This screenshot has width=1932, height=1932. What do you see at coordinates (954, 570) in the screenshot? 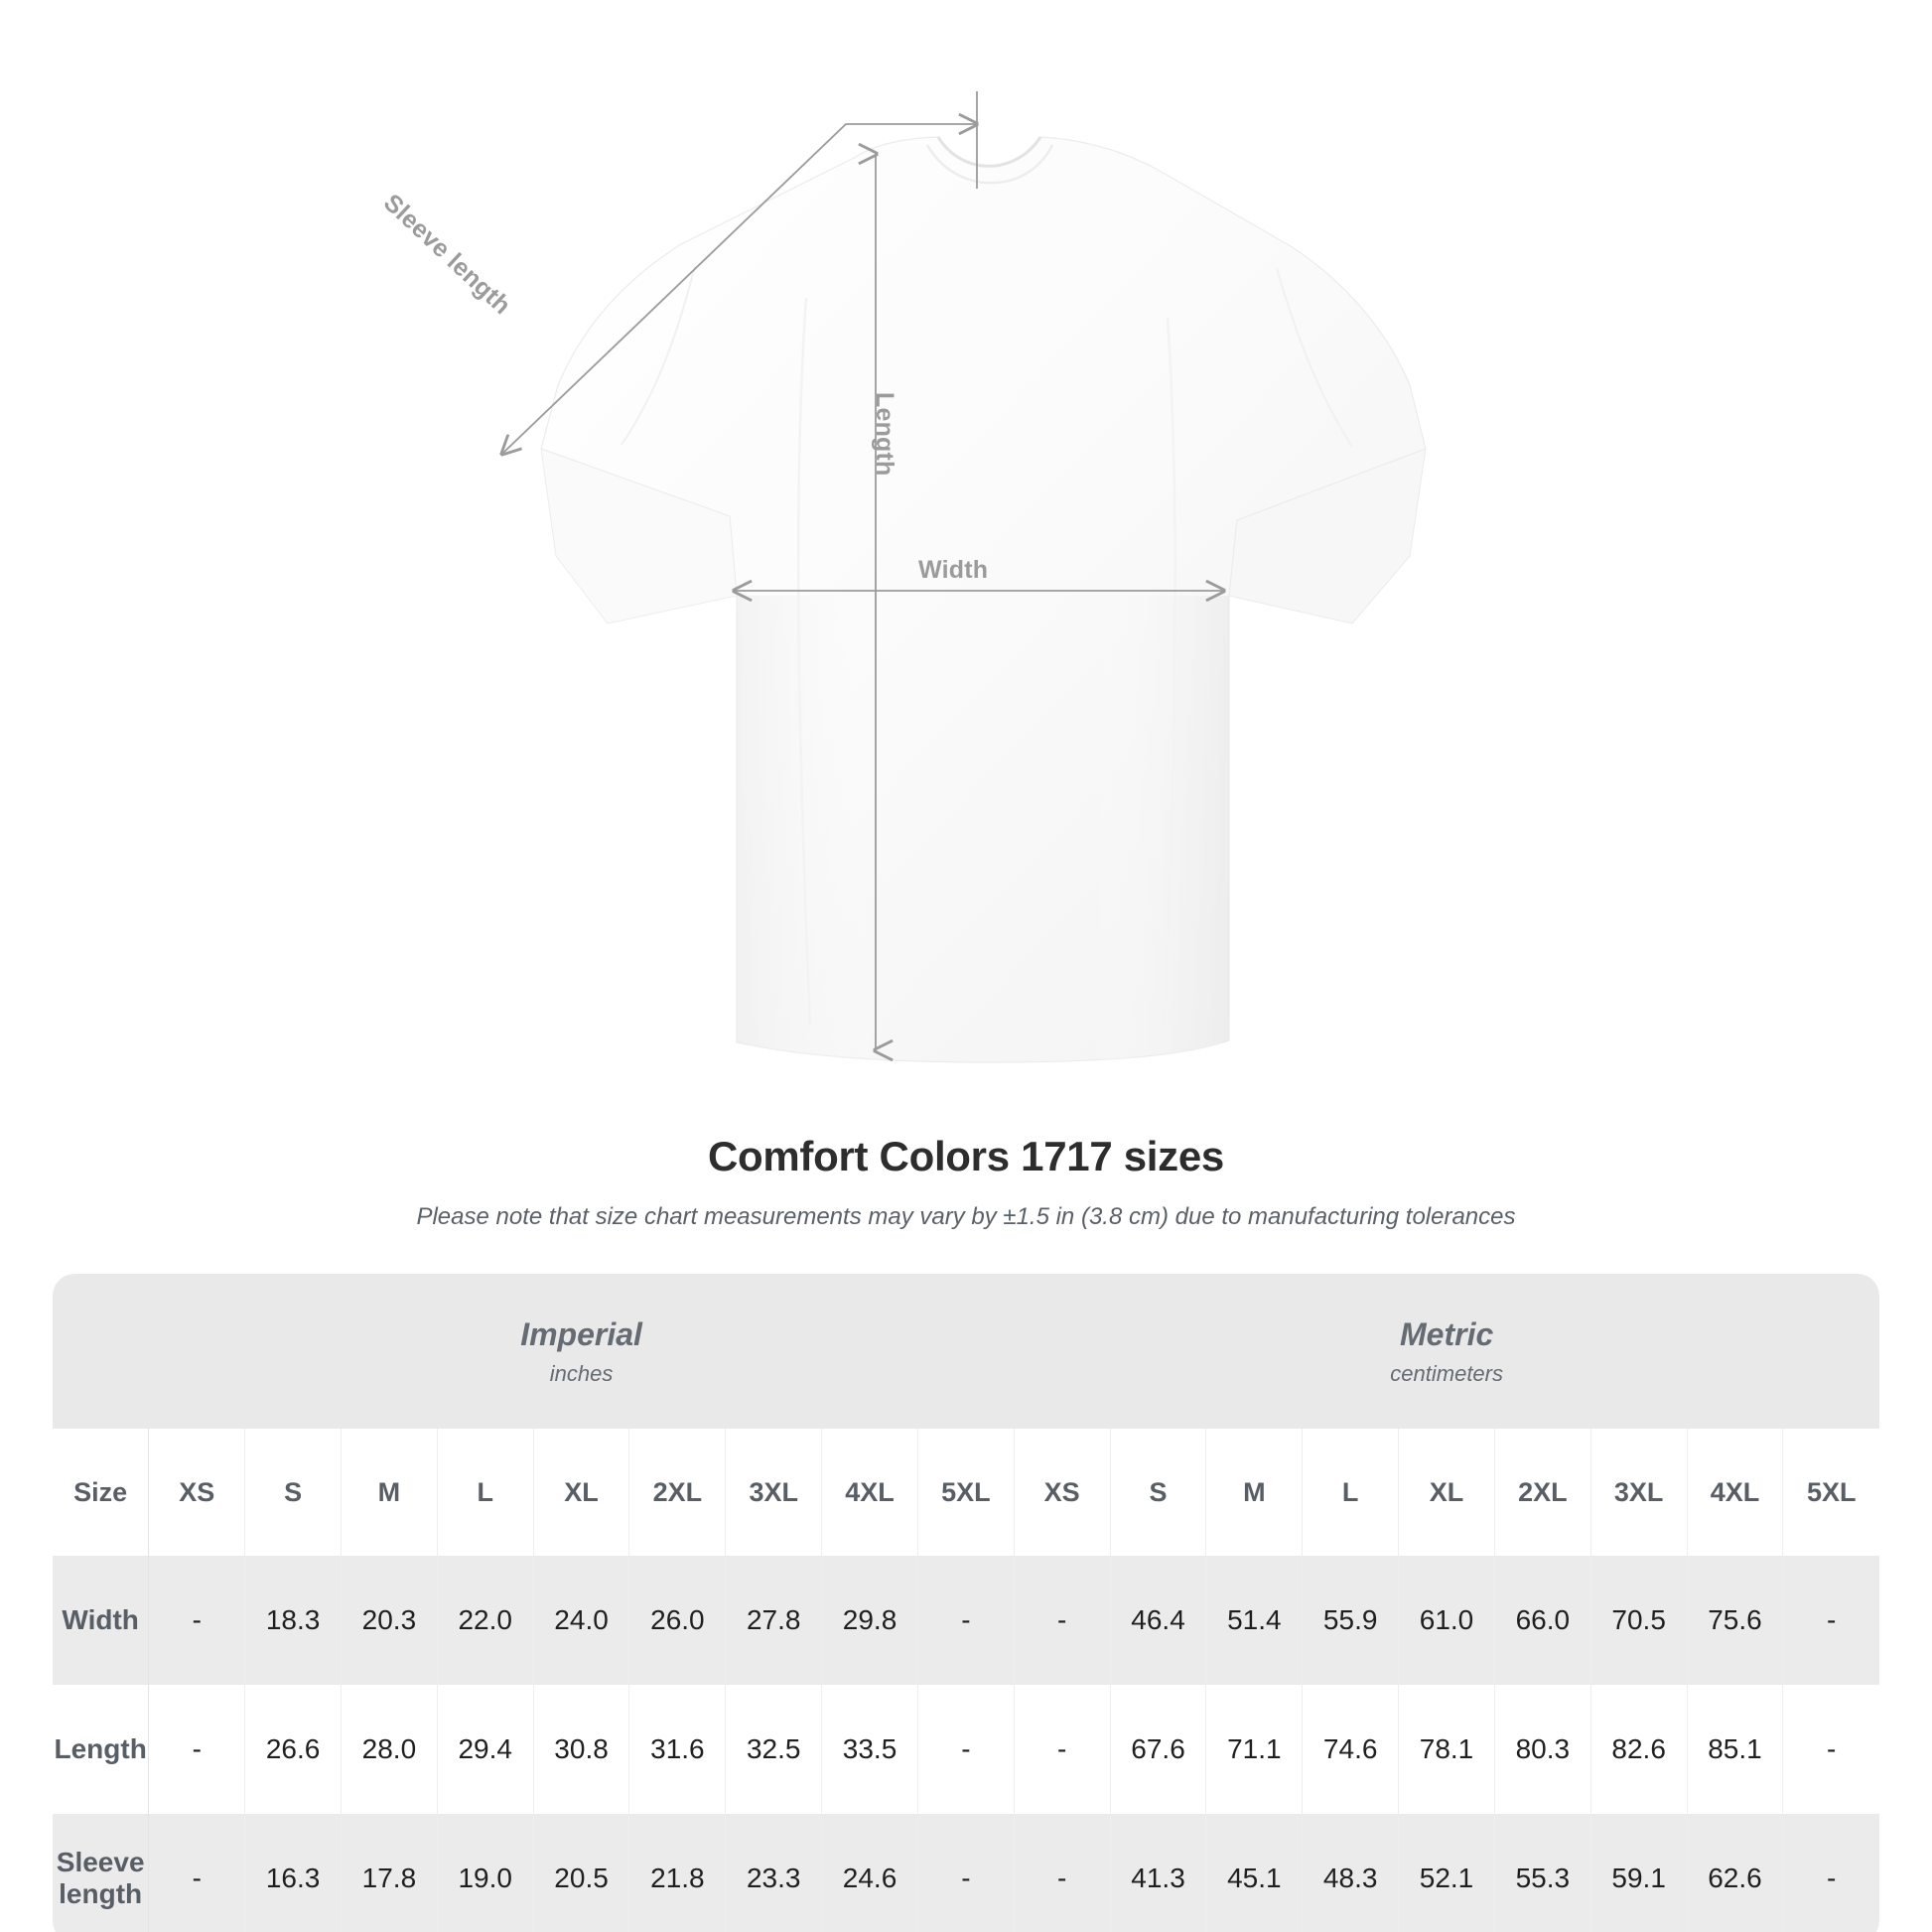
I see `width-label: Width` at bounding box center [954, 570].